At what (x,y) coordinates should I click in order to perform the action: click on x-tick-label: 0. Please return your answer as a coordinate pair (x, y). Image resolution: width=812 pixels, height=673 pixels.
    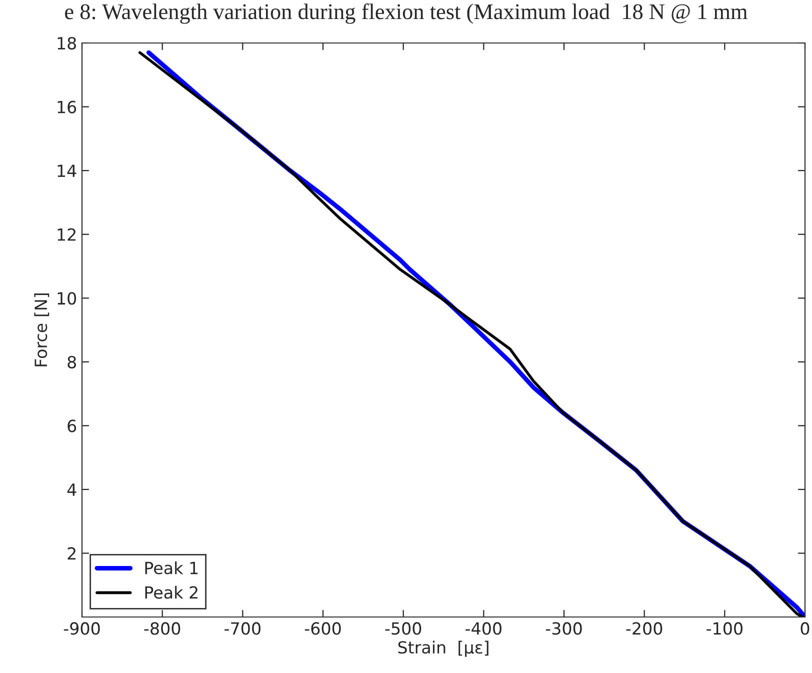
    Looking at the image, I should click on (805, 628).